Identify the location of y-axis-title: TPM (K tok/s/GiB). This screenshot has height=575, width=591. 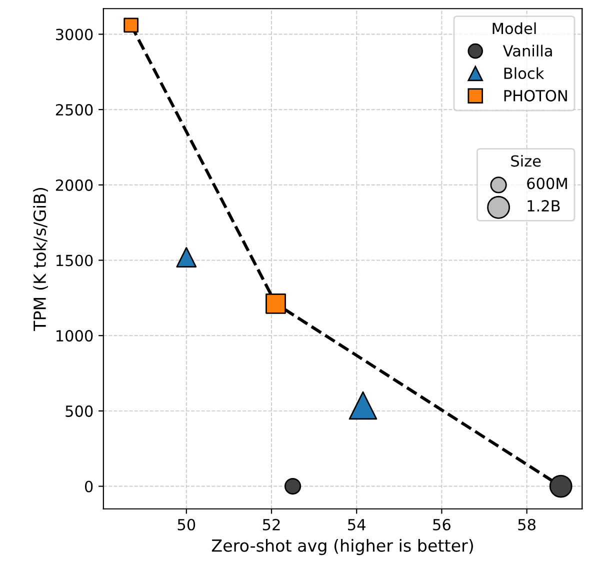
(40, 260).